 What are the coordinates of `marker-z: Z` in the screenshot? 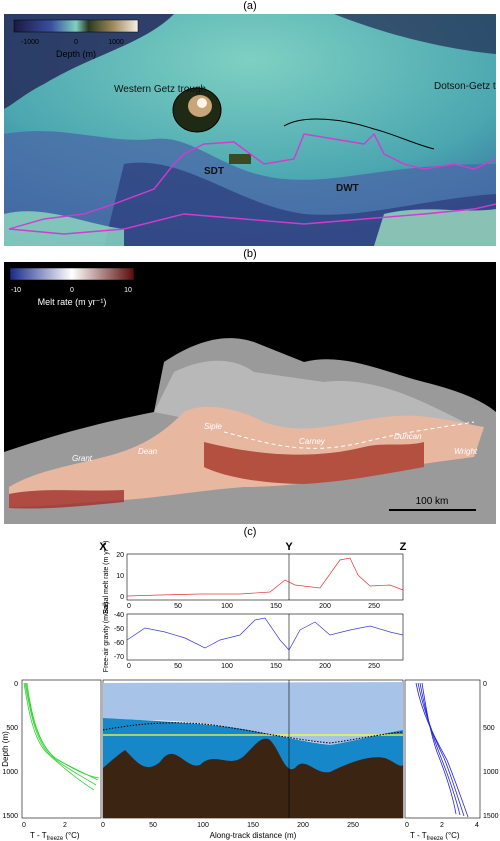 It's located at (403, 547).